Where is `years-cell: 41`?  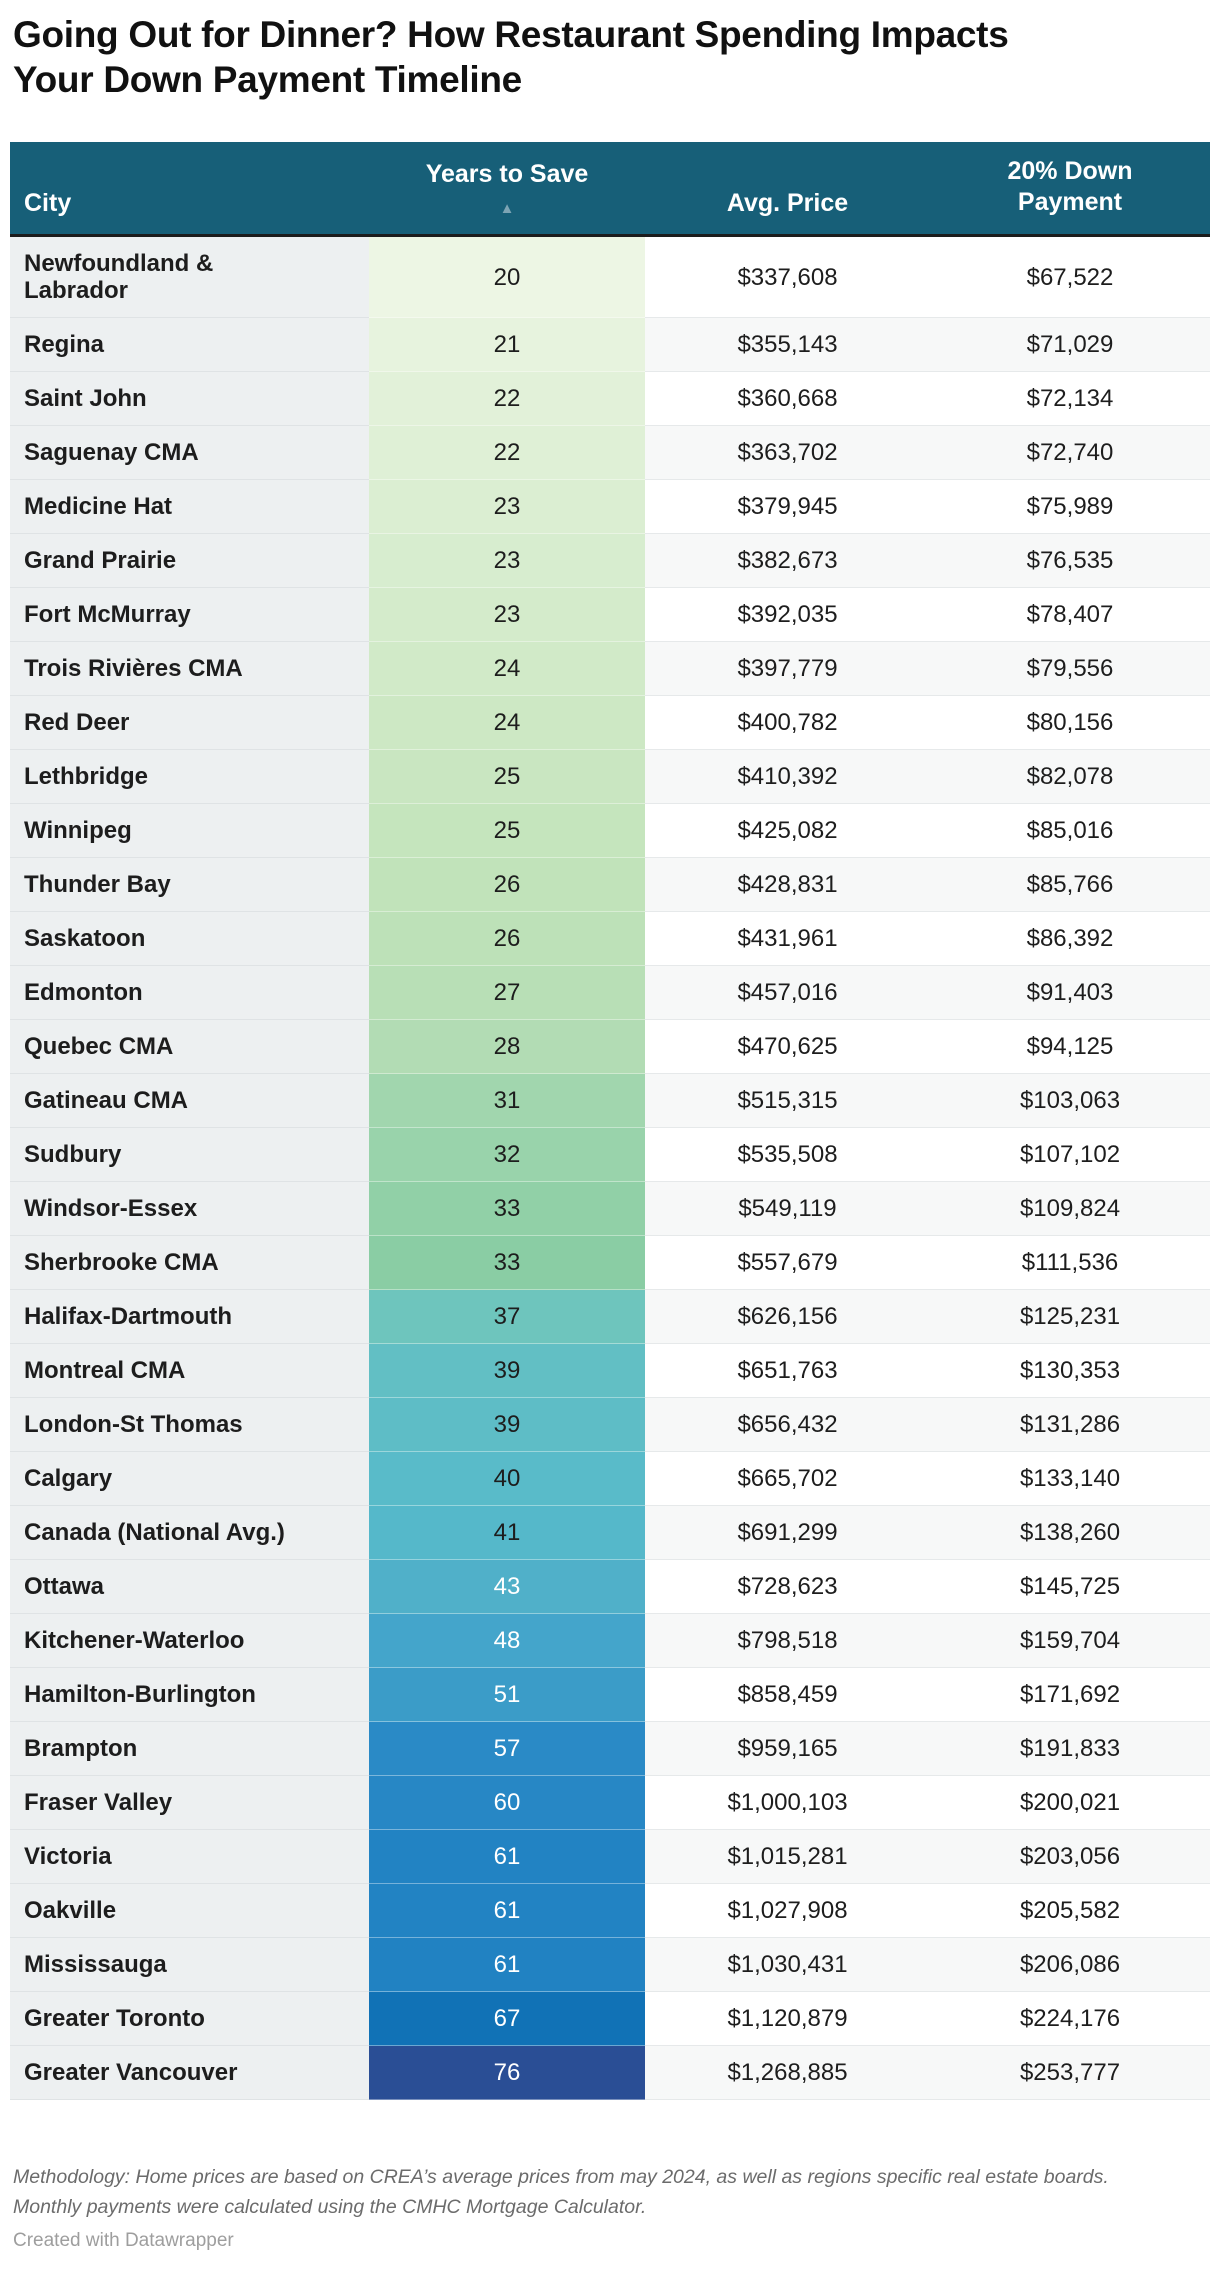 years-cell: 41 is located at coordinates (507, 1532).